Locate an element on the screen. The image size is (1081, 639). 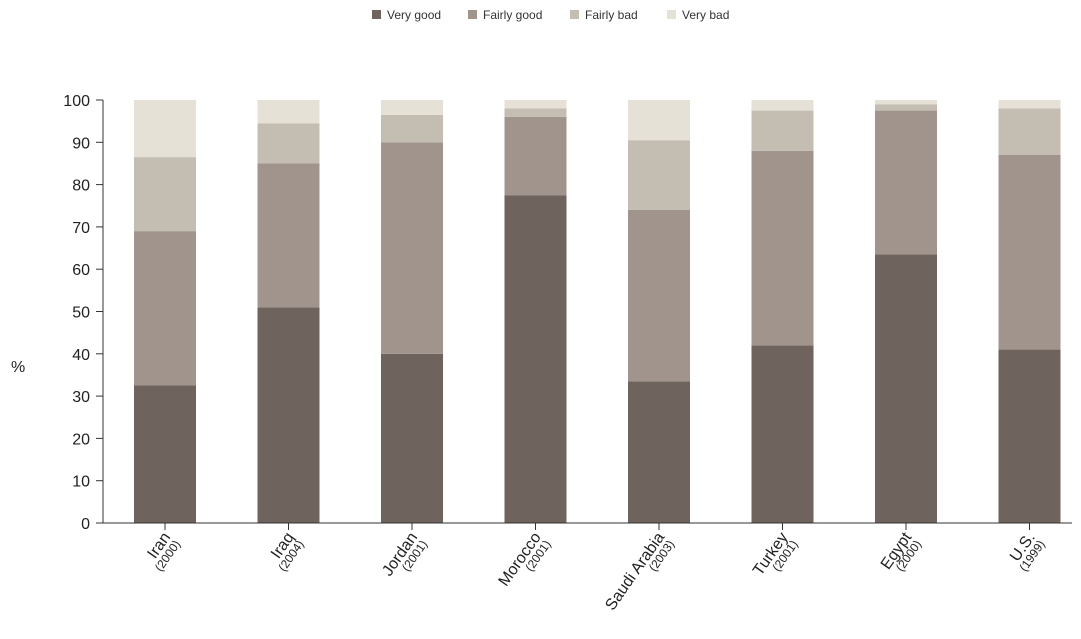
bar-saudi-arabia-very-good is located at coordinates (659, 452).